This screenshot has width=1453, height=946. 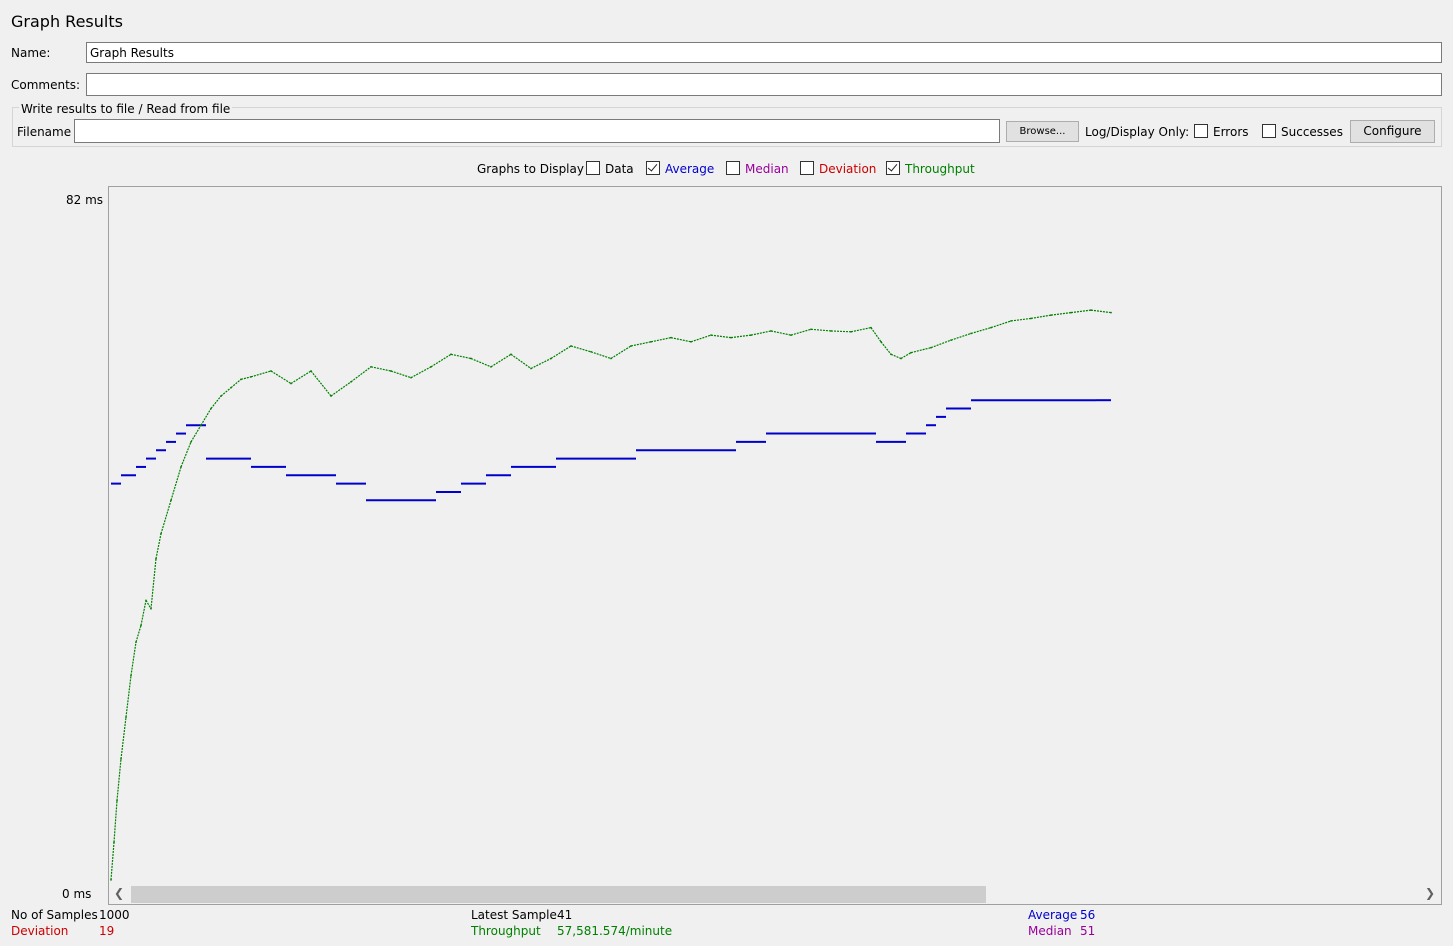 What do you see at coordinates (30, 53) in the screenshot?
I see `name-label: Name:` at bounding box center [30, 53].